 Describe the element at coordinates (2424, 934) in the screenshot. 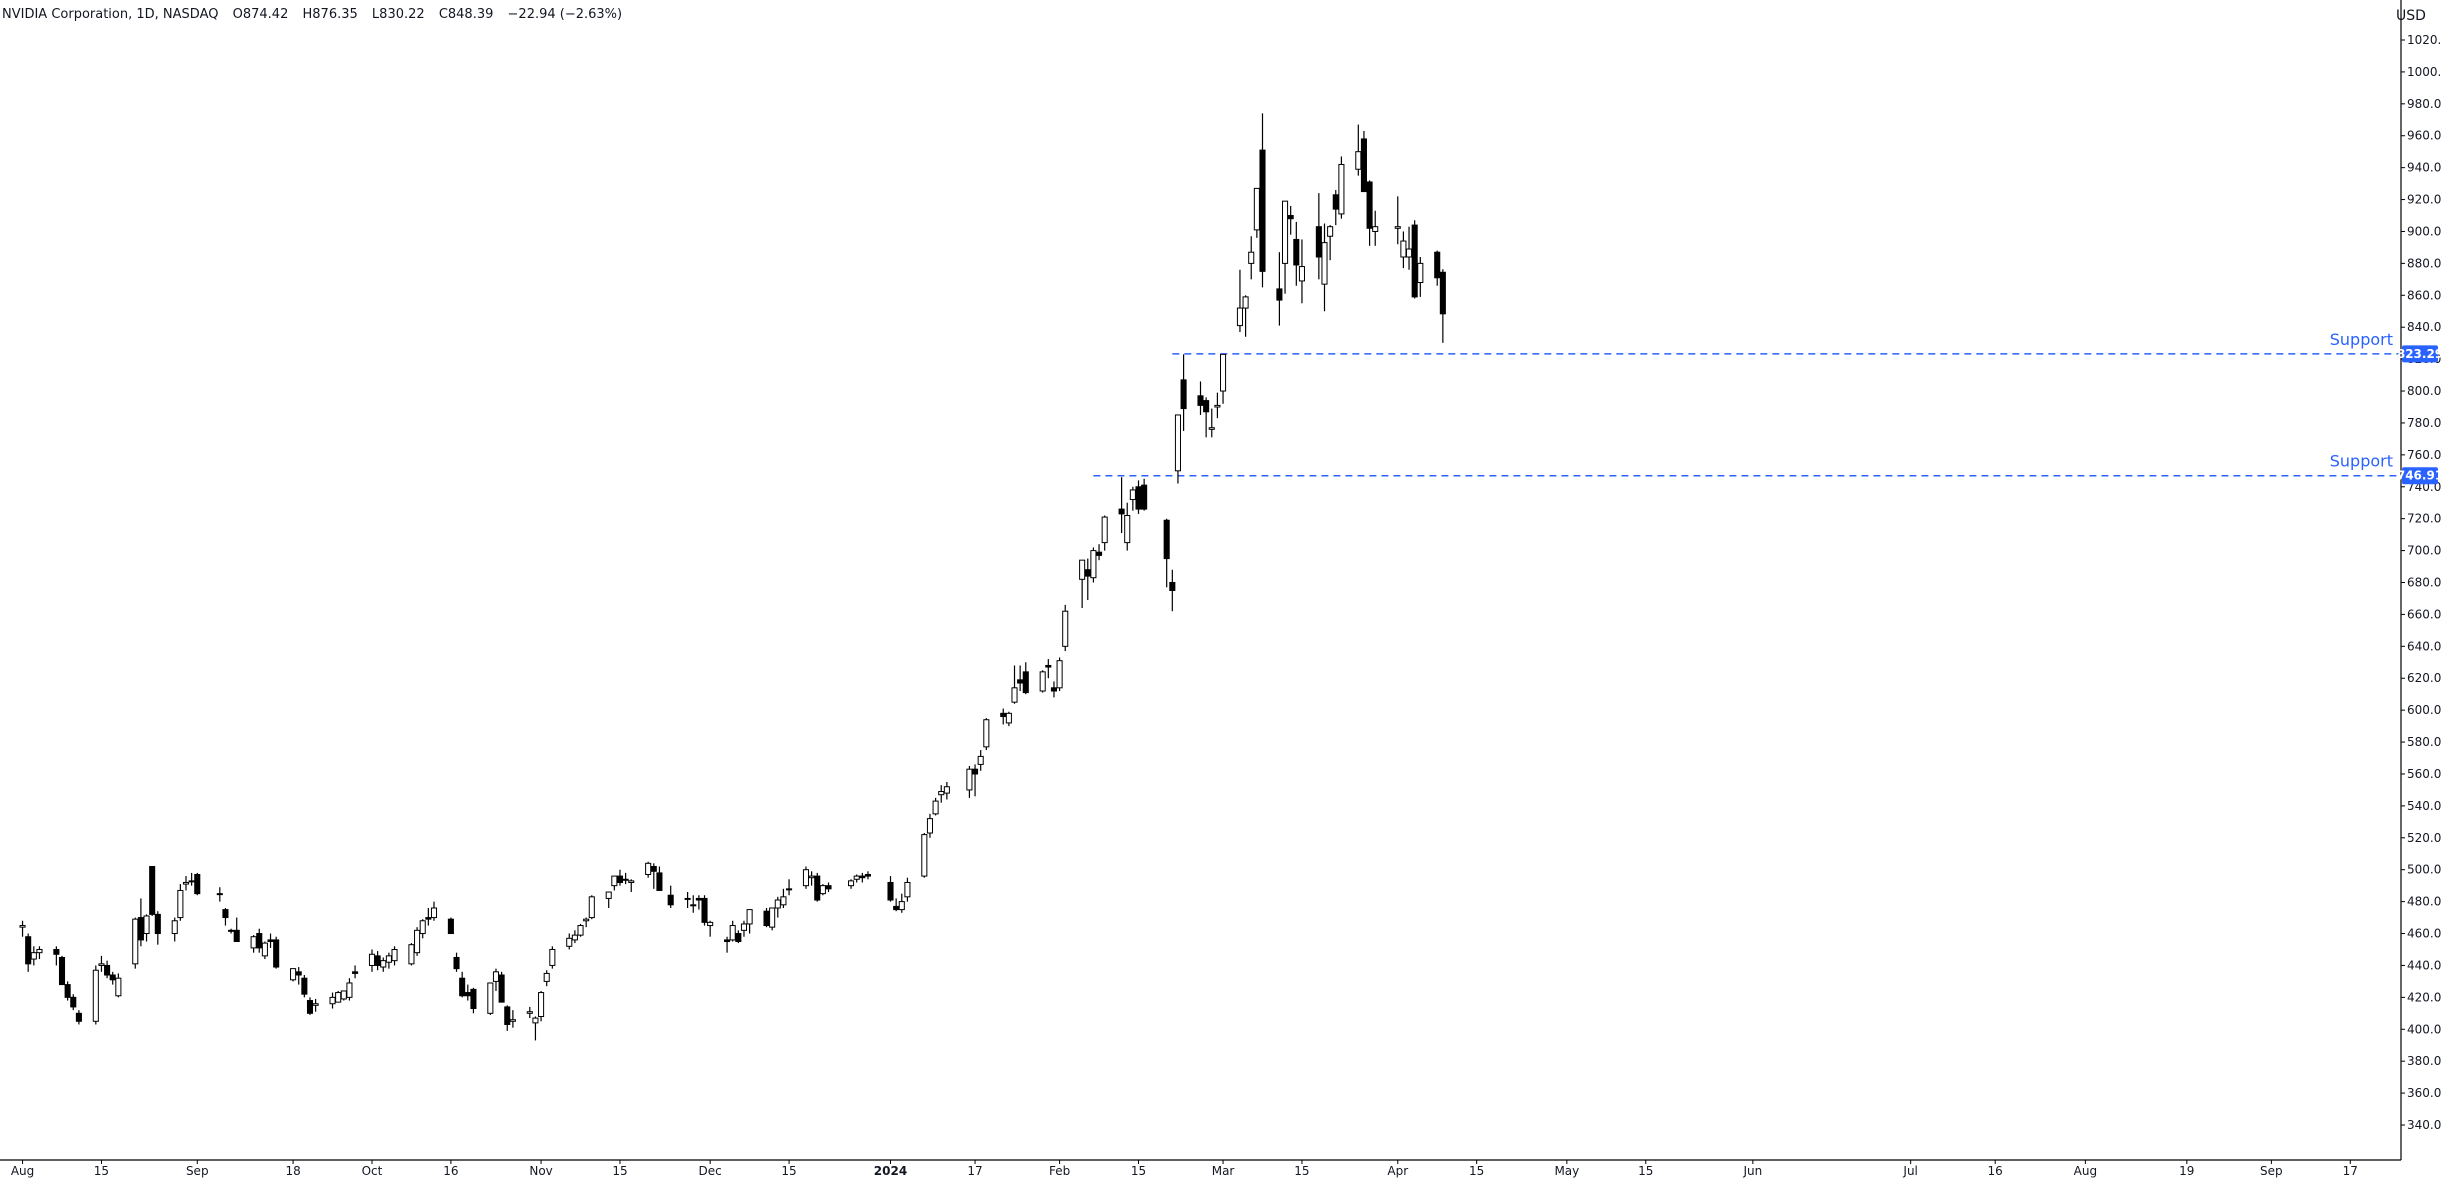

I see `y-tick-label: 460.00` at that location.